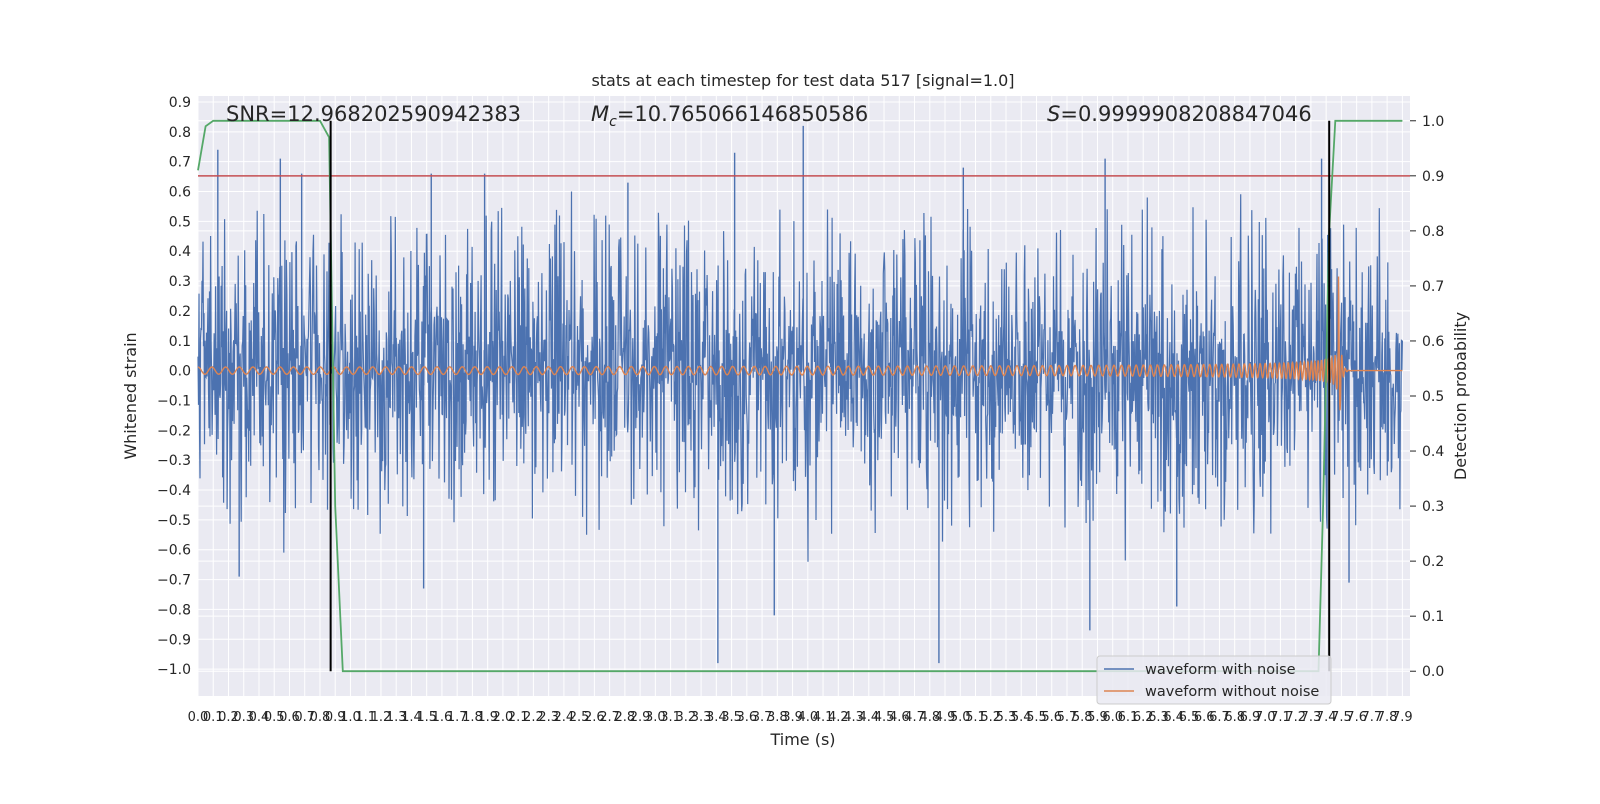 The height and width of the screenshot is (804, 1600). Describe the element at coordinates (1143, 717) in the screenshot. I see `x-tick-label: 6.2` at that location.